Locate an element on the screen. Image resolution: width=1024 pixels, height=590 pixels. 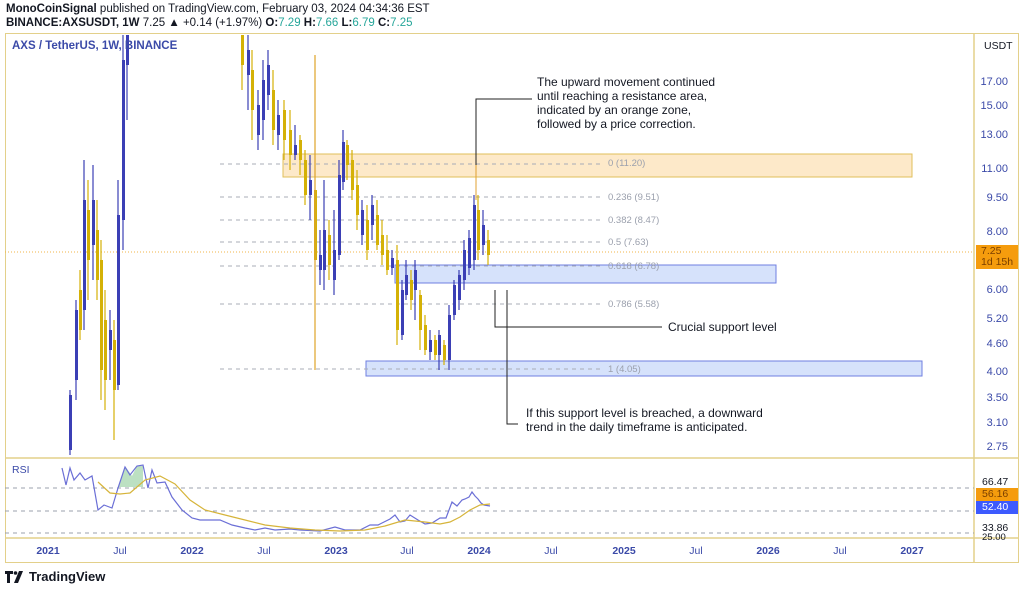
fib-label: 0.382 (8.47) is located at coordinates (634, 220).